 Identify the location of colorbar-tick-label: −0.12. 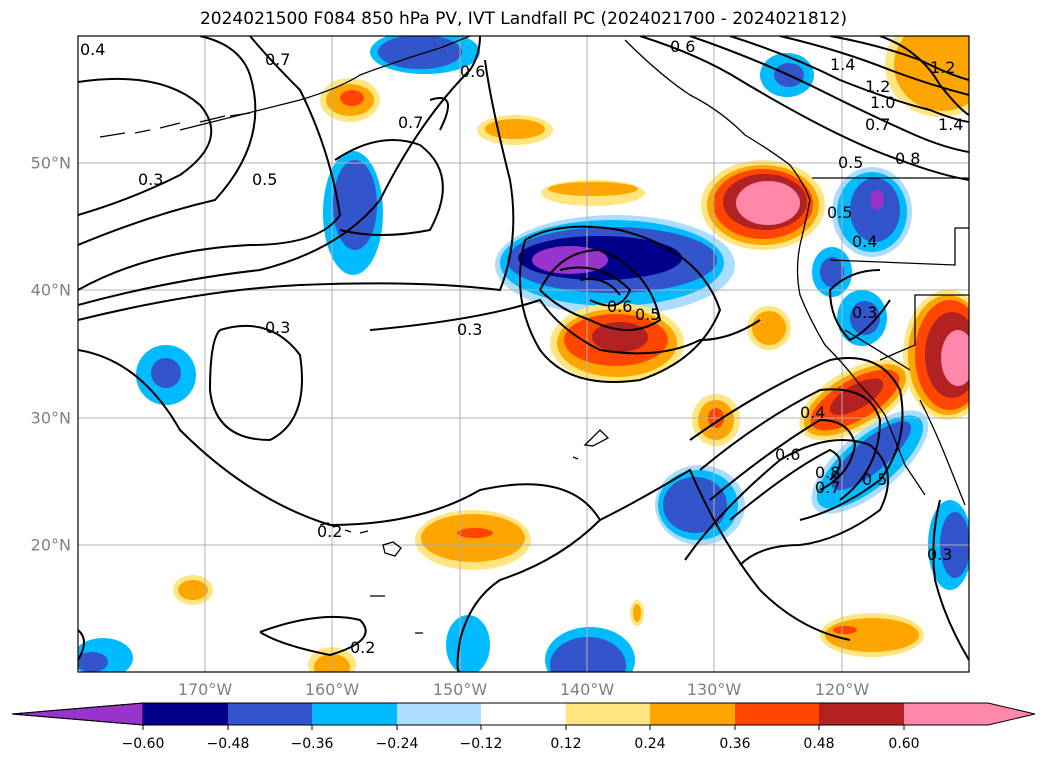
(481, 744).